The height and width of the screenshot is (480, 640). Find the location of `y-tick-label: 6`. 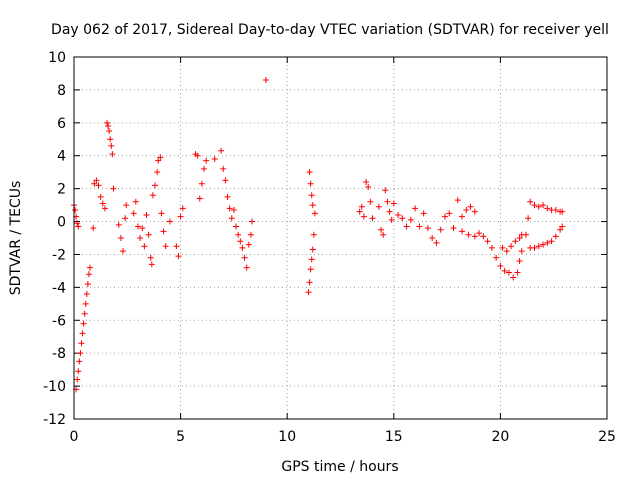

y-tick-label: 6 is located at coordinates (61, 124).